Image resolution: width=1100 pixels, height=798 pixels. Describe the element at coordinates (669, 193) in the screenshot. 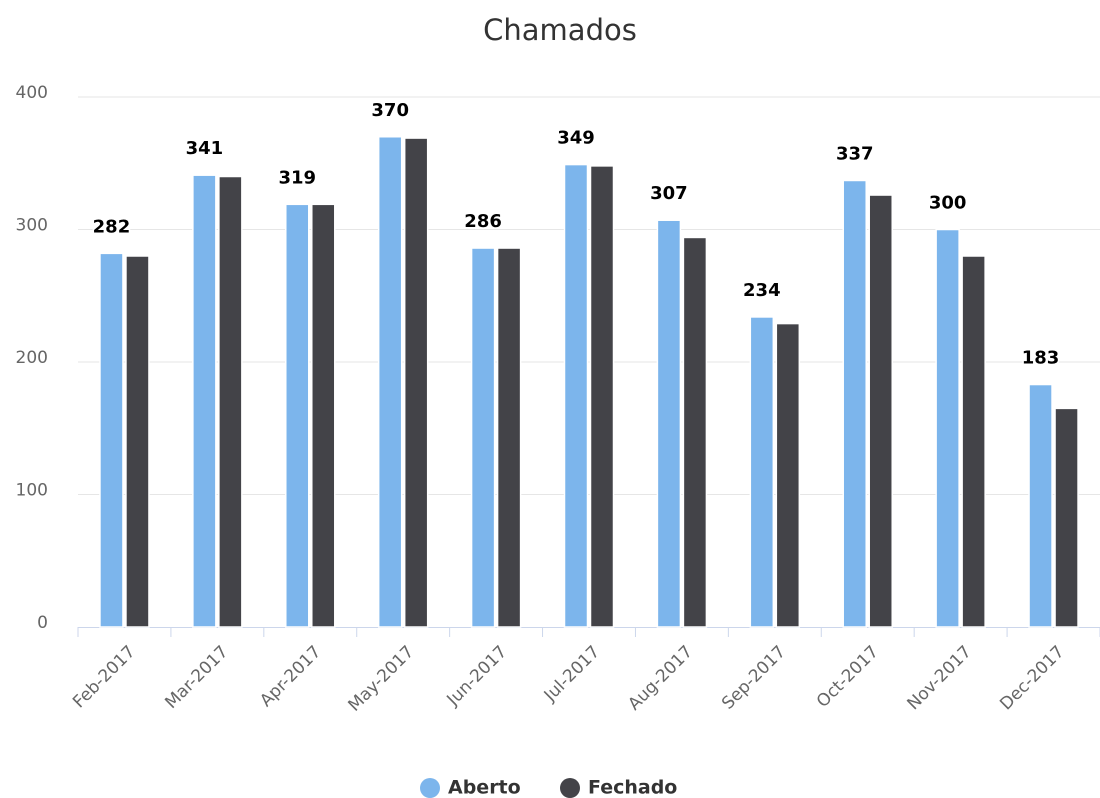

I see `data-label: 307` at that location.